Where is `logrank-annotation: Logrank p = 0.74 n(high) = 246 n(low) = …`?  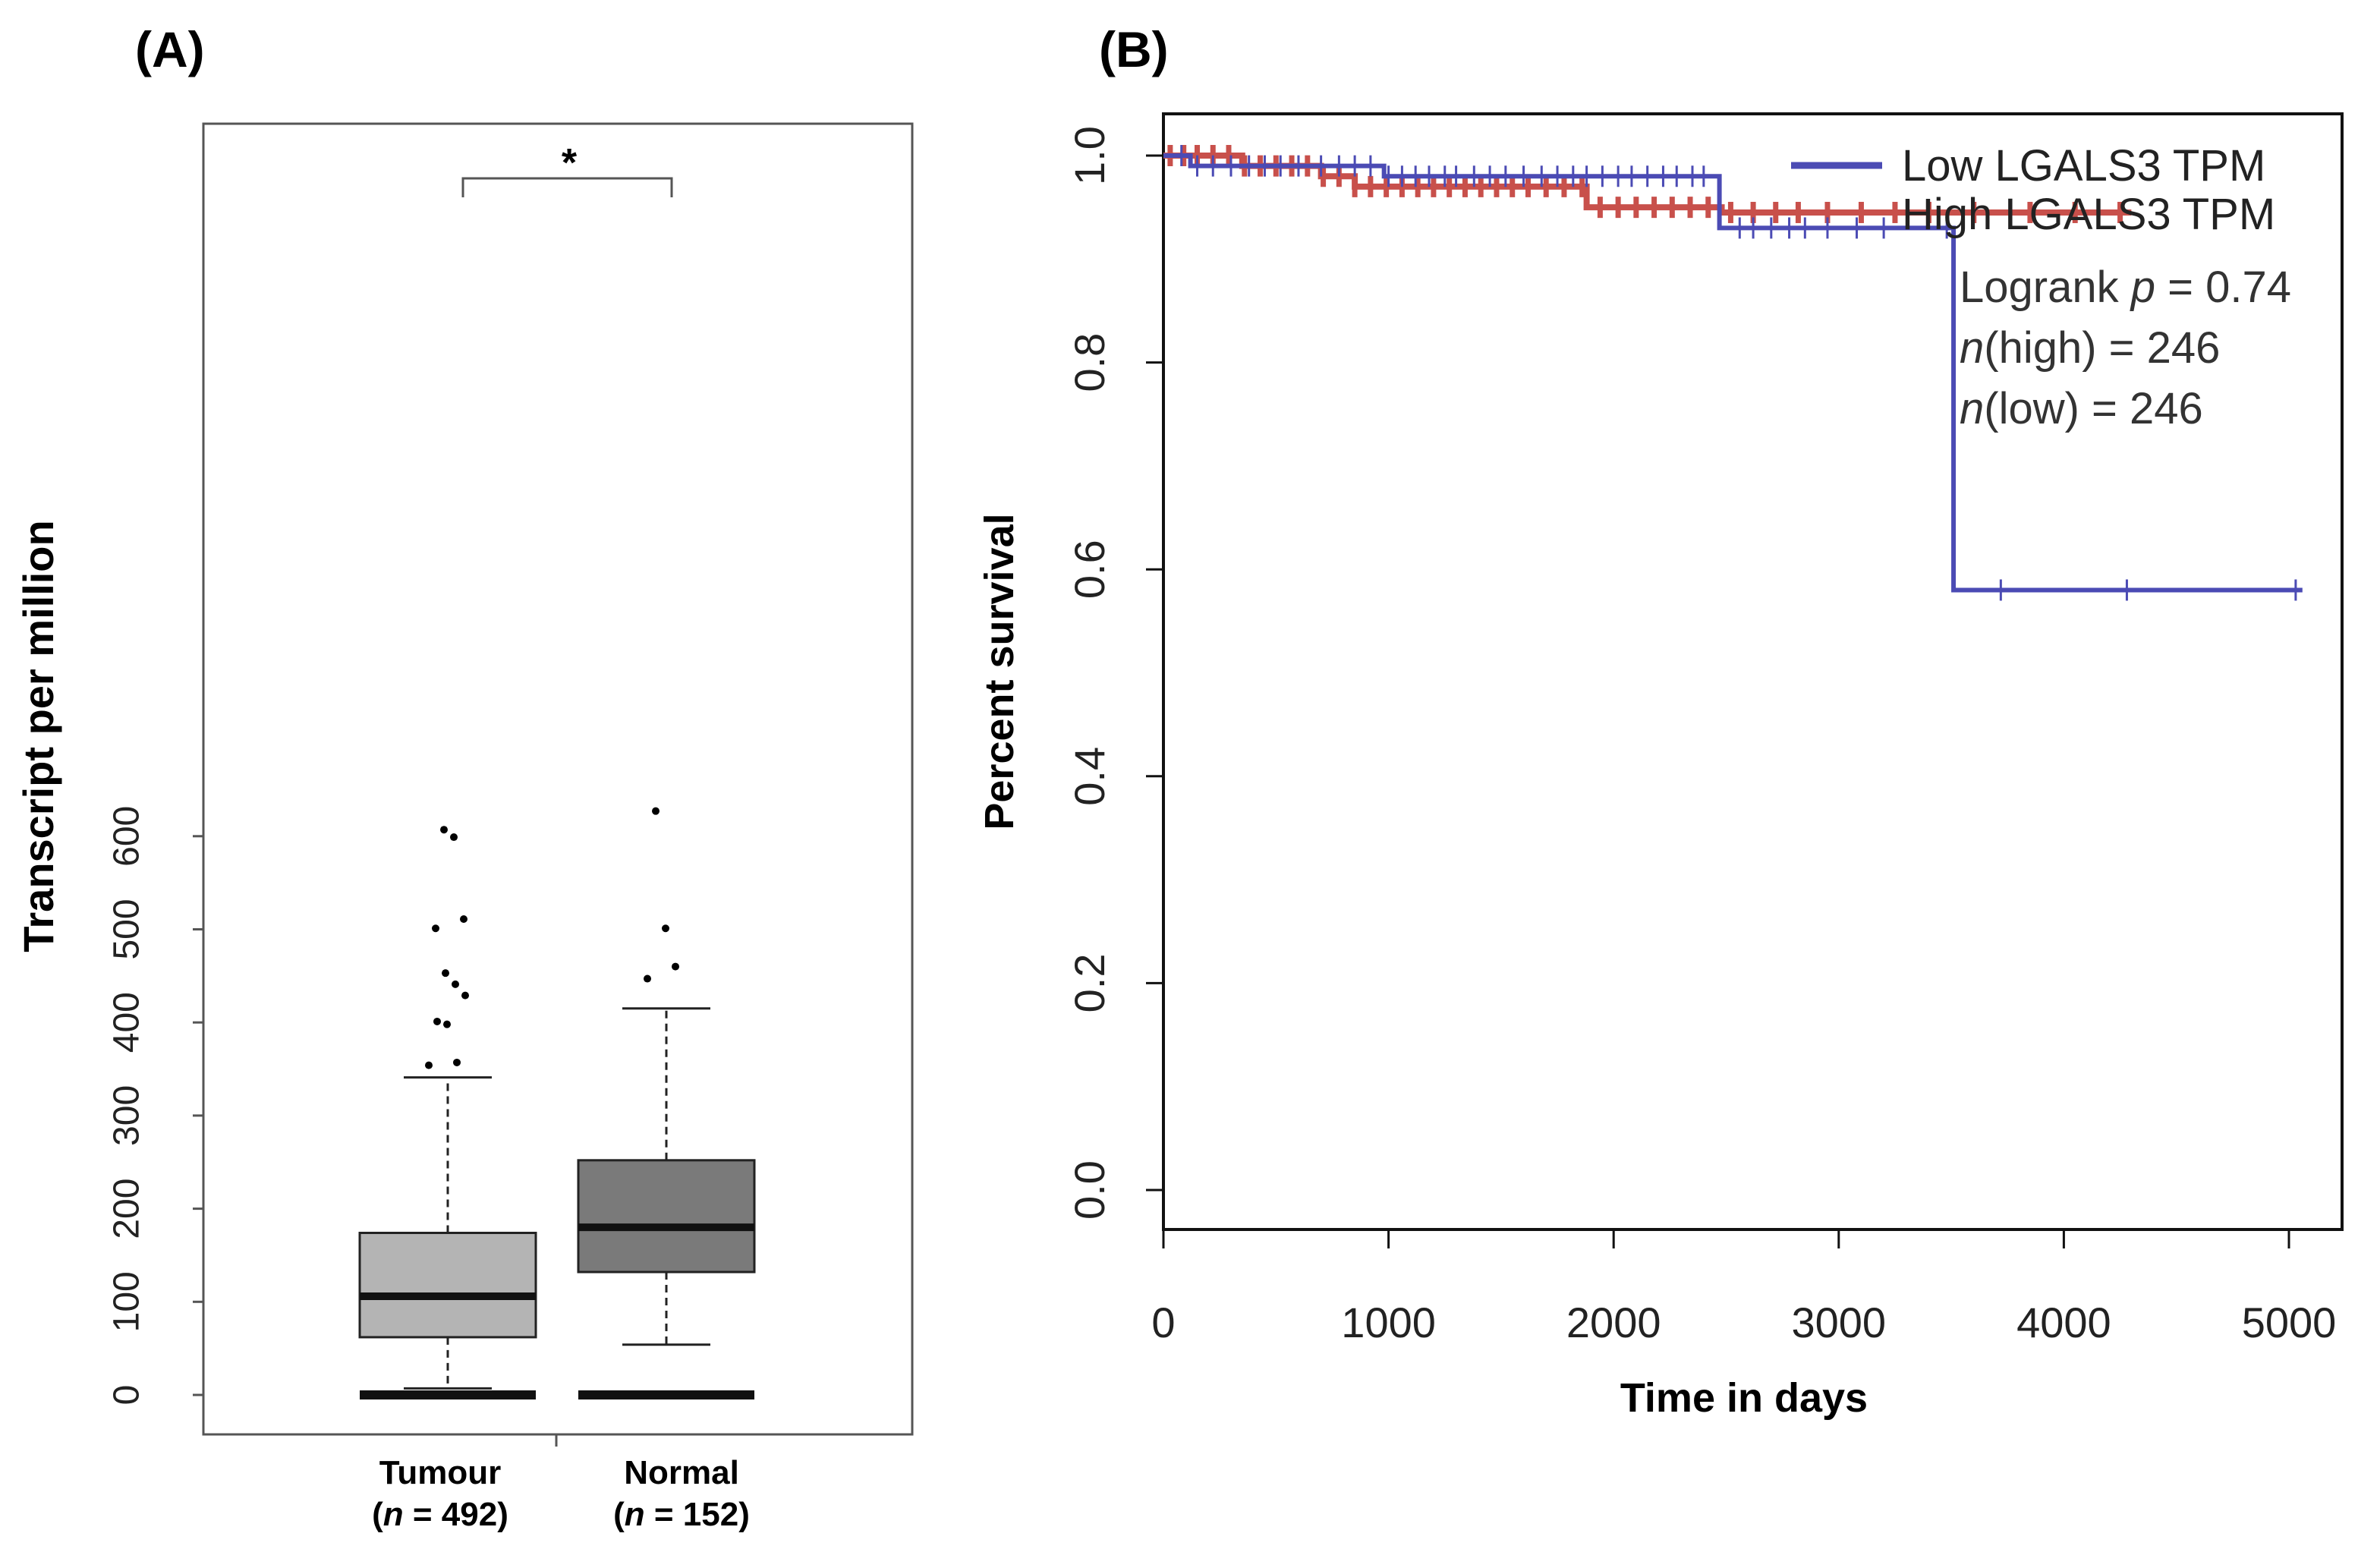 logrank-annotation: Logrank p = 0.74 n(high) = 246 n(low) = … is located at coordinates (2125, 348).